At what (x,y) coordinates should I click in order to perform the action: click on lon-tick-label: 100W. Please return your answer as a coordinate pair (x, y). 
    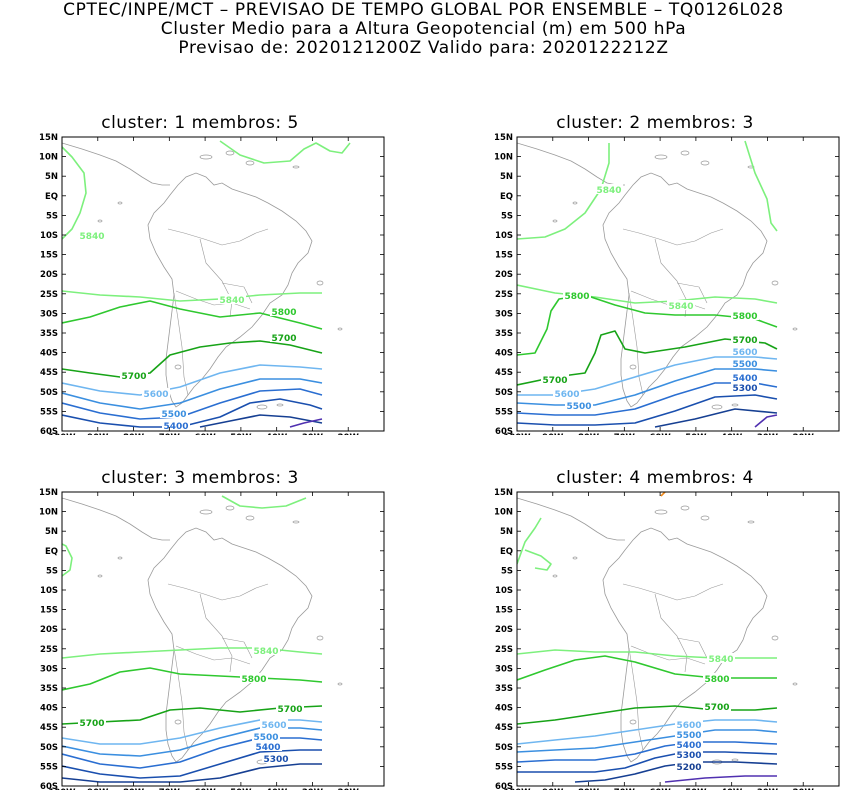
    Looking at the image, I should click on (62, 434).